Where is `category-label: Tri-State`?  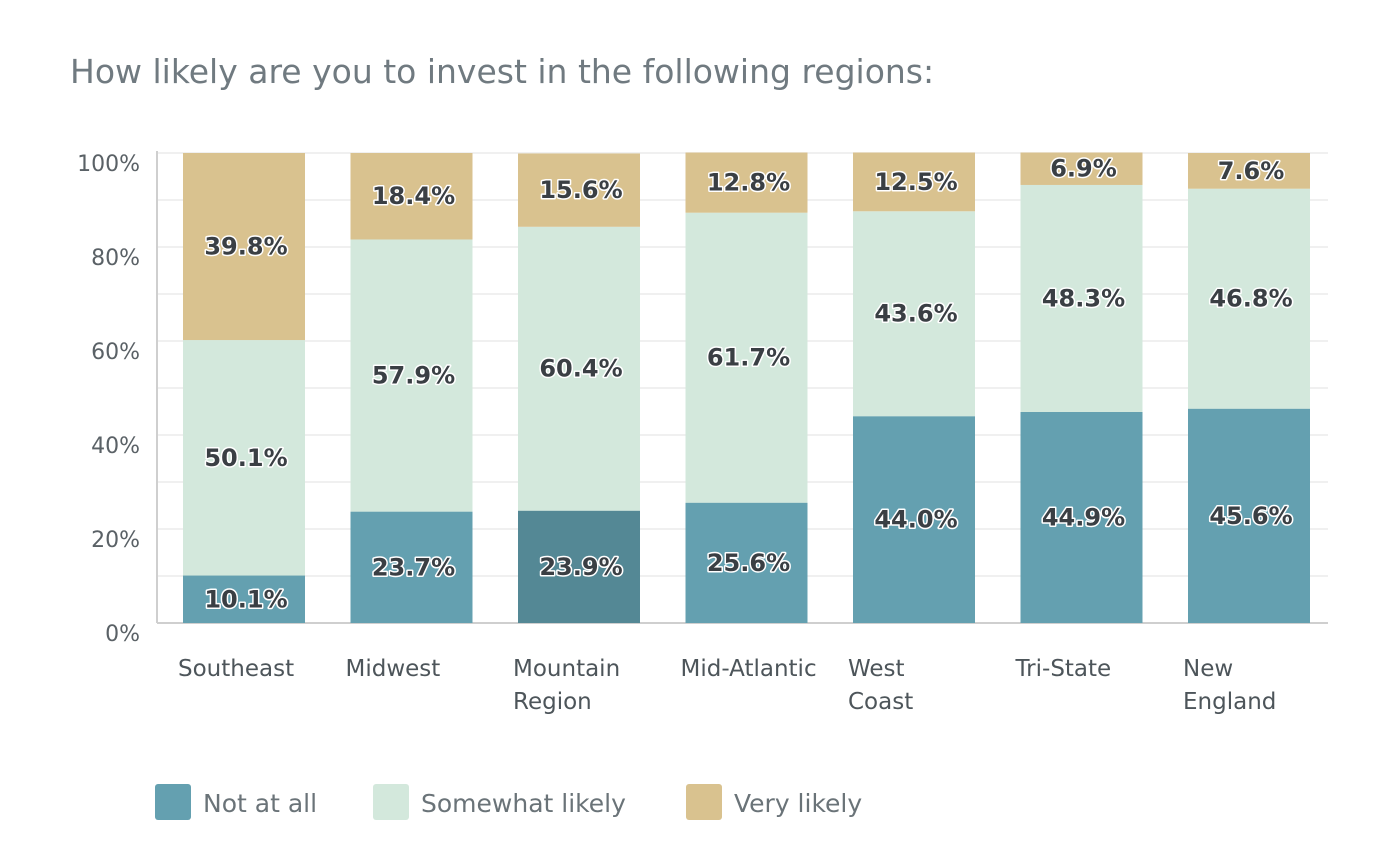
category-label: Tri-State is located at coordinates (1063, 669).